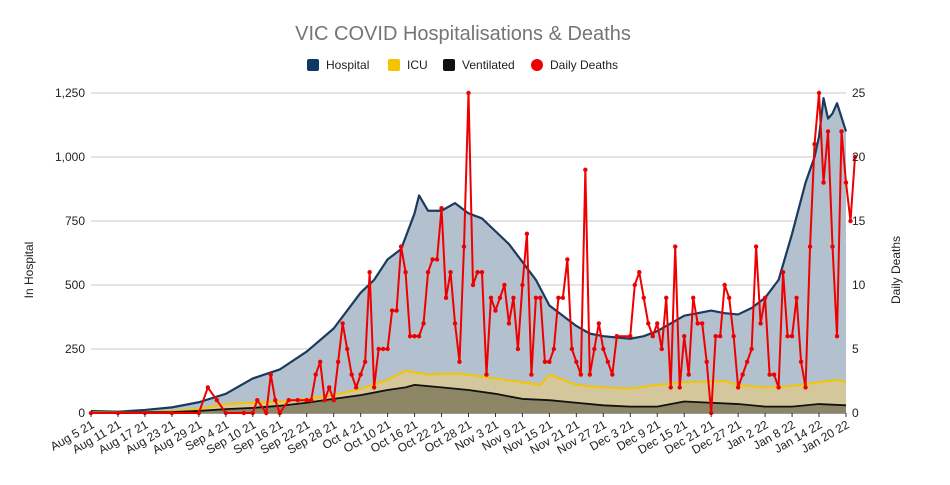  Describe the element at coordinates (417, 65) in the screenshot. I see `legend-label-icu: ICU` at that location.